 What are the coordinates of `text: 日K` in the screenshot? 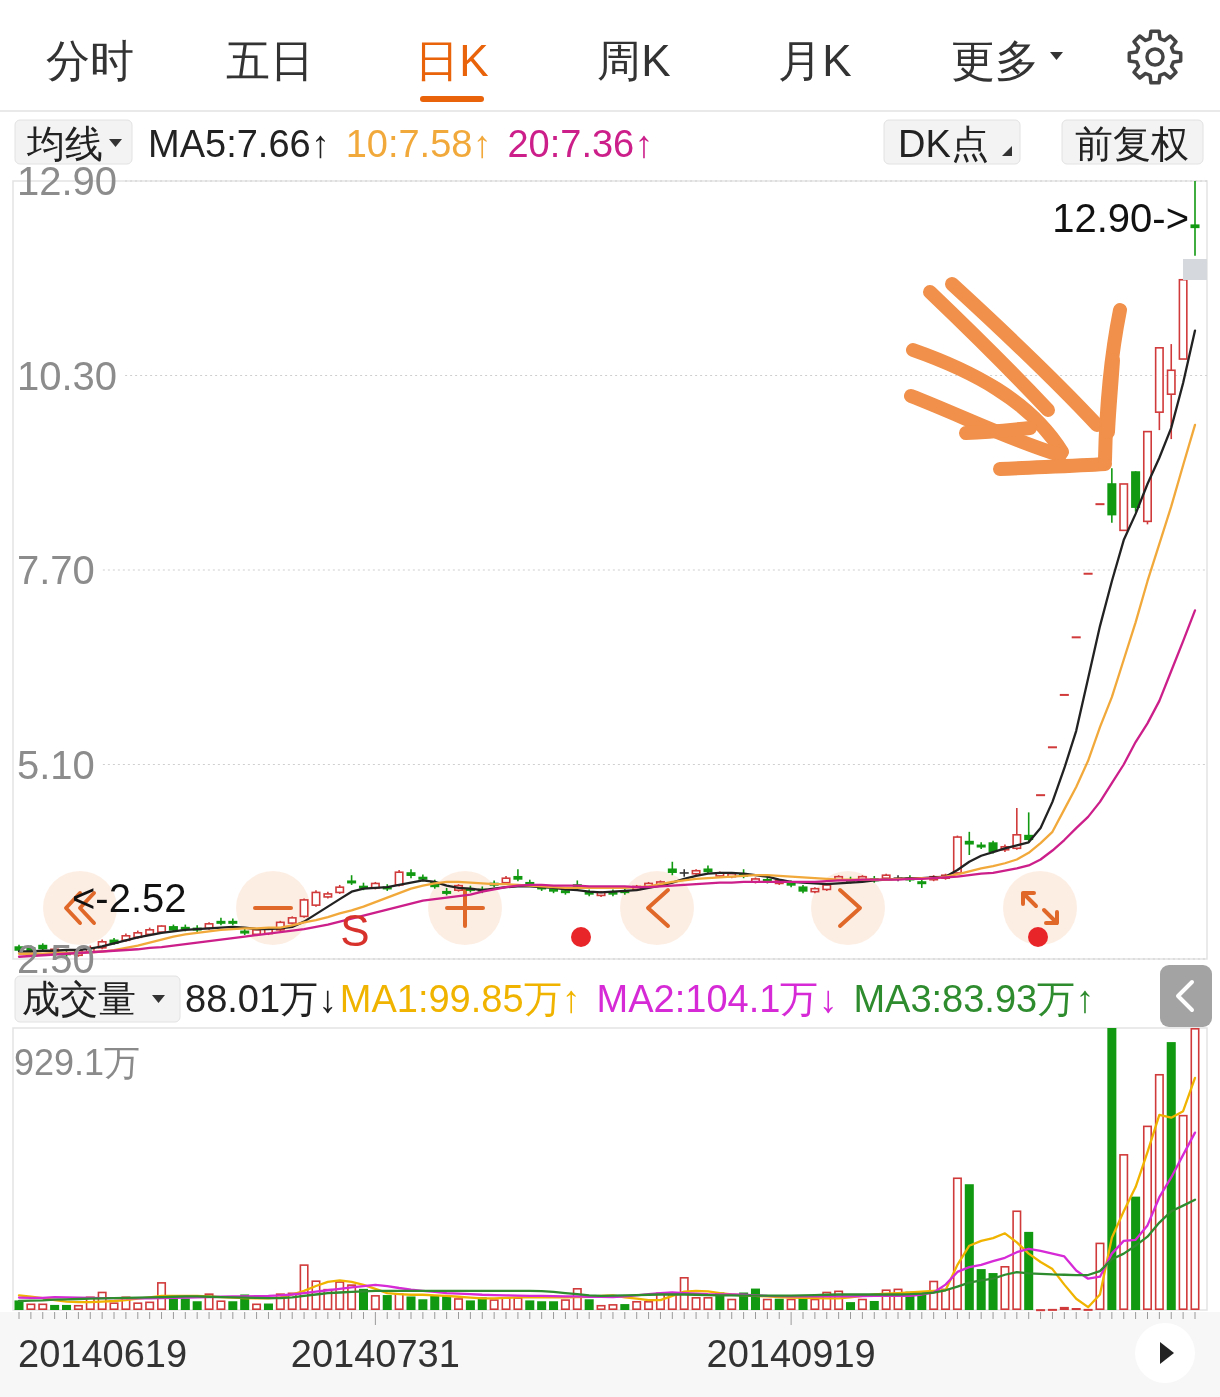 It's located at (452, 60).